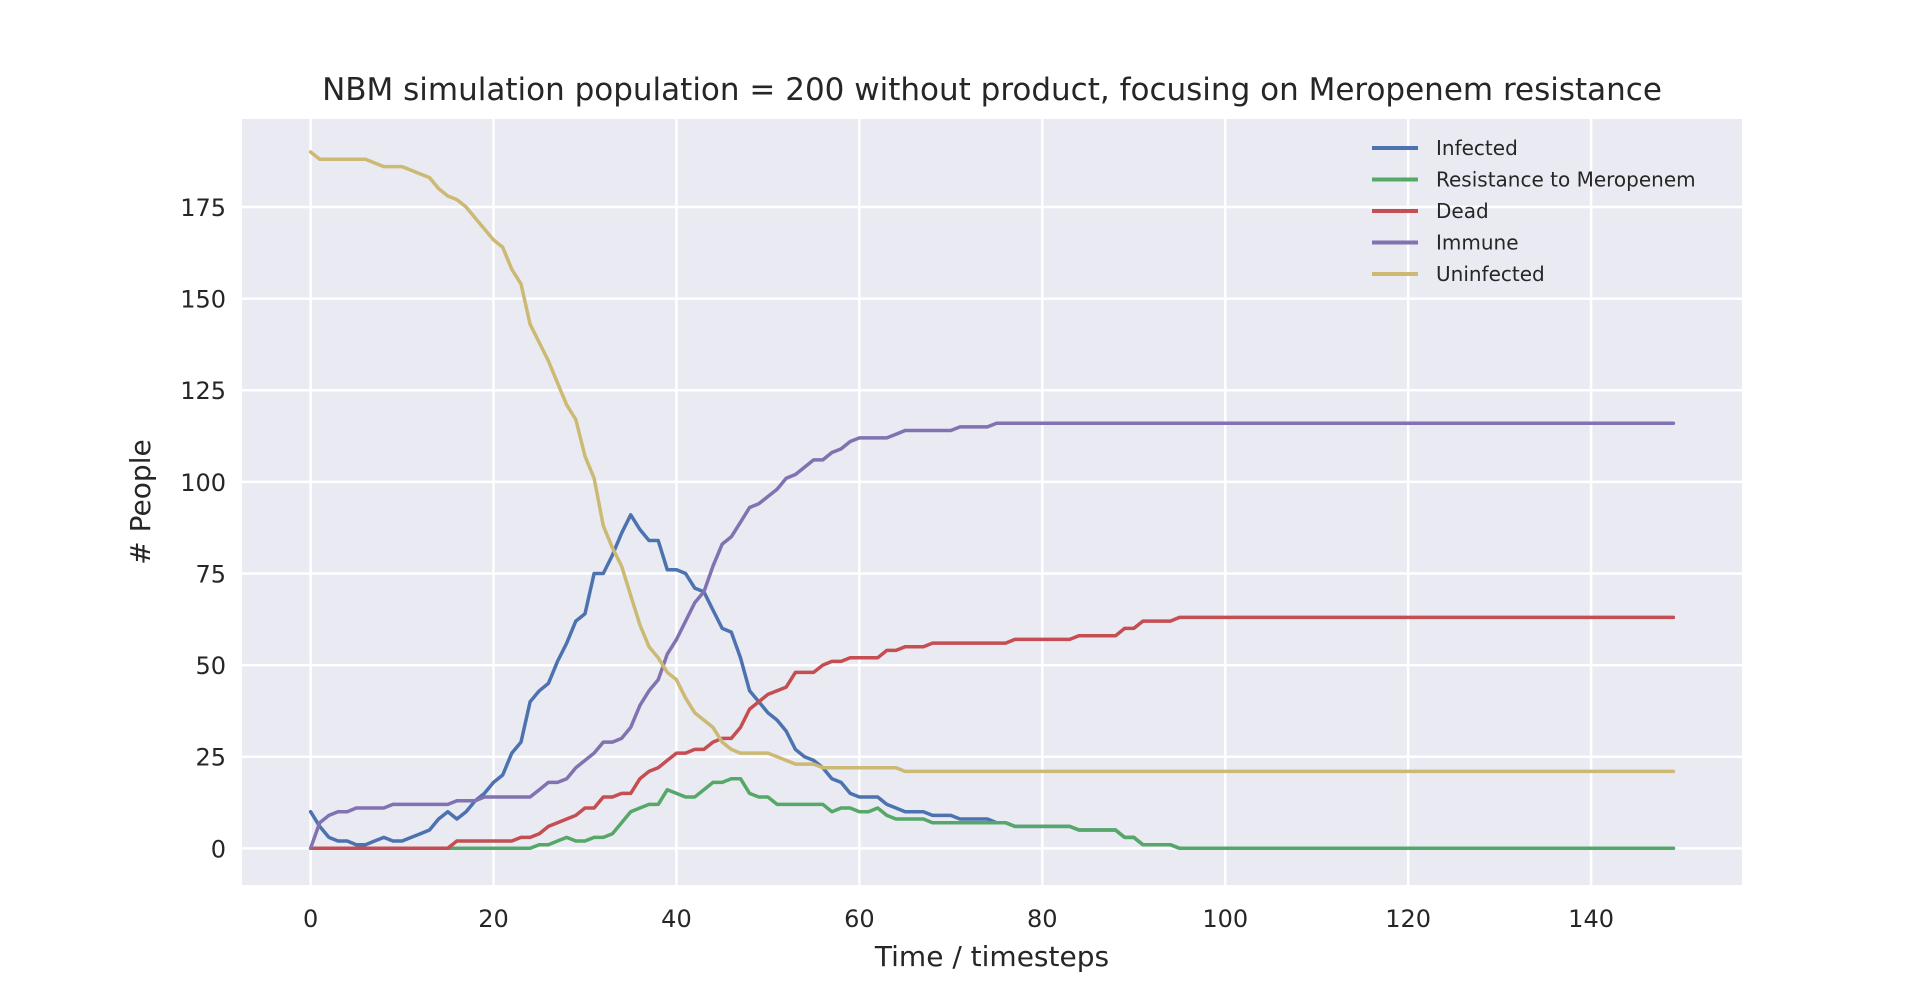 The width and height of the screenshot is (1920, 983). What do you see at coordinates (210, 666) in the screenshot?
I see `y-tick-label: 50` at bounding box center [210, 666].